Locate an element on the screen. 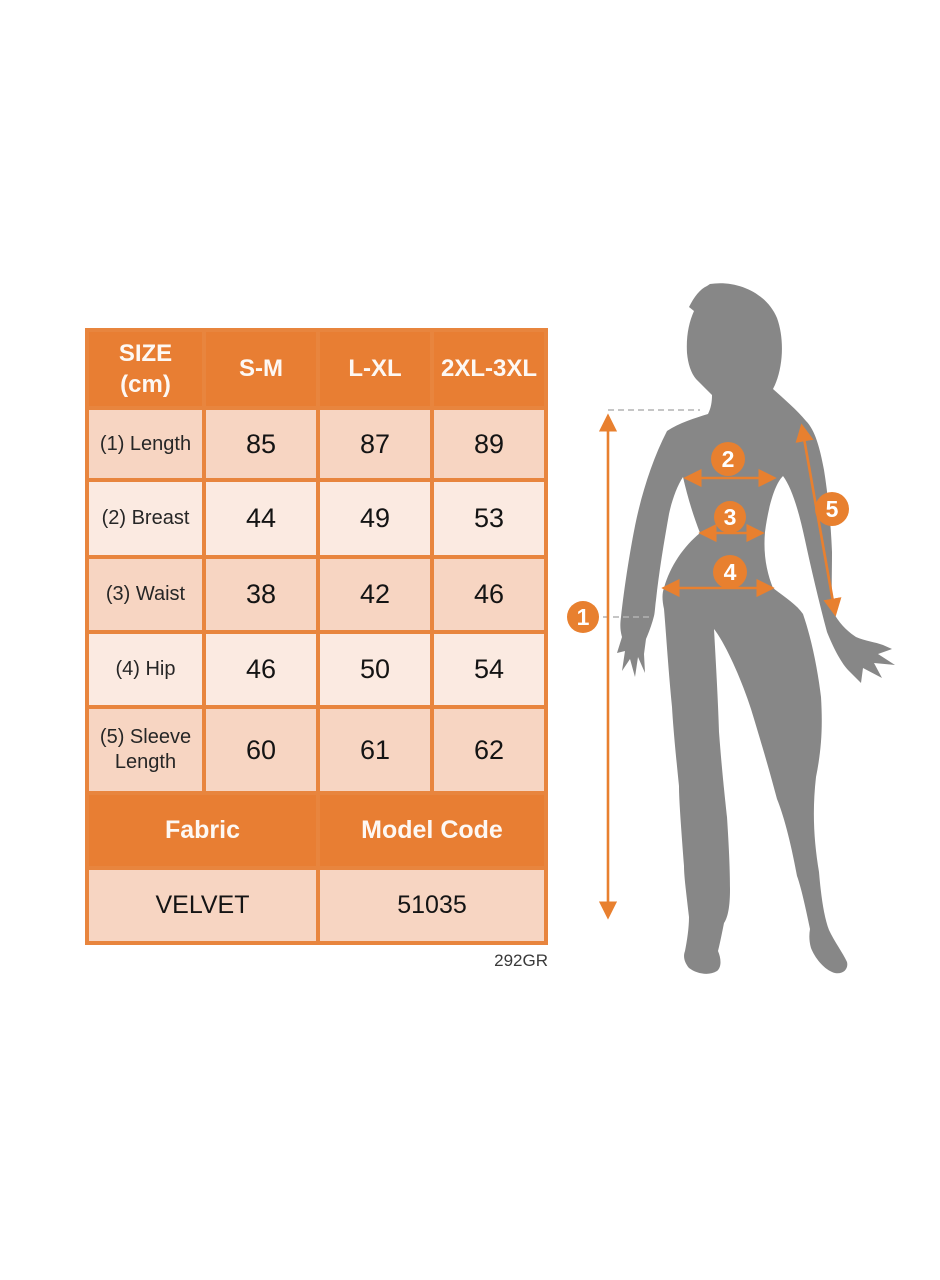  marker-2-number: 2 is located at coordinates (728, 459).